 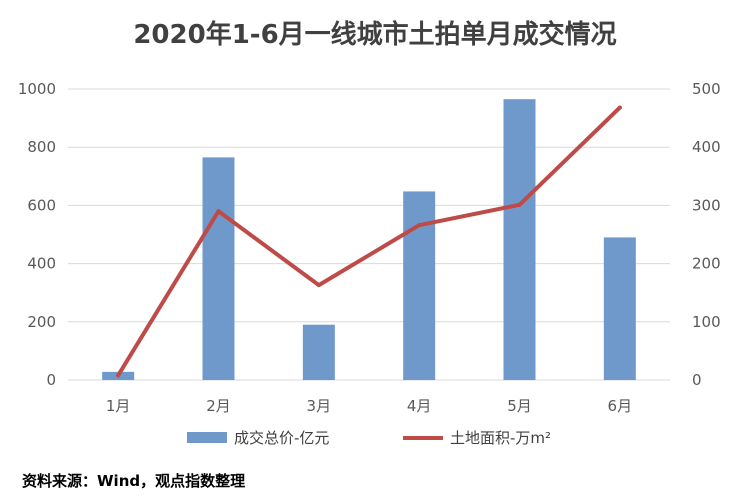 What do you see at coordinates (133, 481) in the screenshot?
I see `source-note: 资料来源：Wind，观点指数整理` at bounding box center [133, 481].